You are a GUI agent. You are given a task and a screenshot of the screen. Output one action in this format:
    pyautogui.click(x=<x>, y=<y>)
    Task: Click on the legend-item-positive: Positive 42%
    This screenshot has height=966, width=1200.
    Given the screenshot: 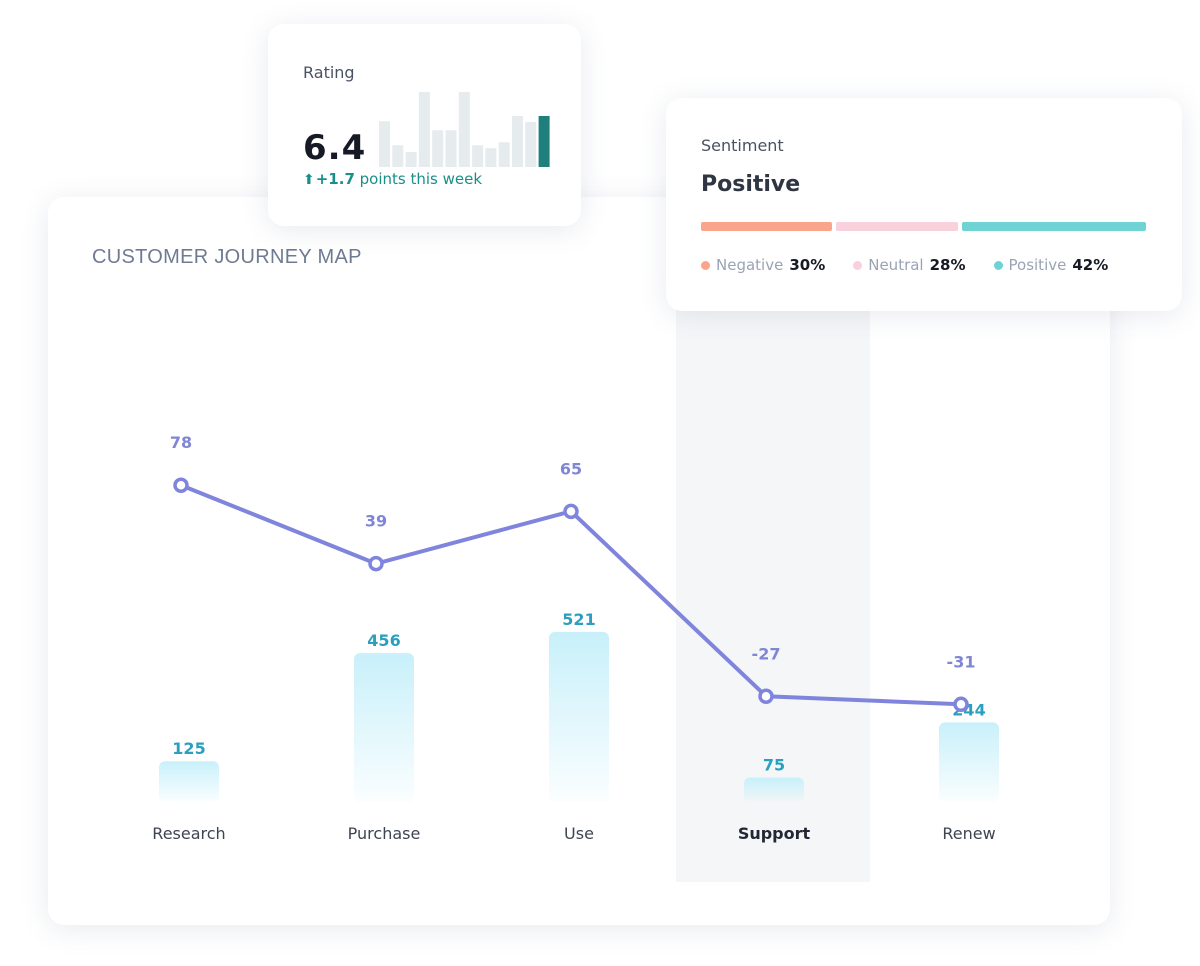 What is the action you would take?
    pyautogui.click(x=1051, y=265)
    